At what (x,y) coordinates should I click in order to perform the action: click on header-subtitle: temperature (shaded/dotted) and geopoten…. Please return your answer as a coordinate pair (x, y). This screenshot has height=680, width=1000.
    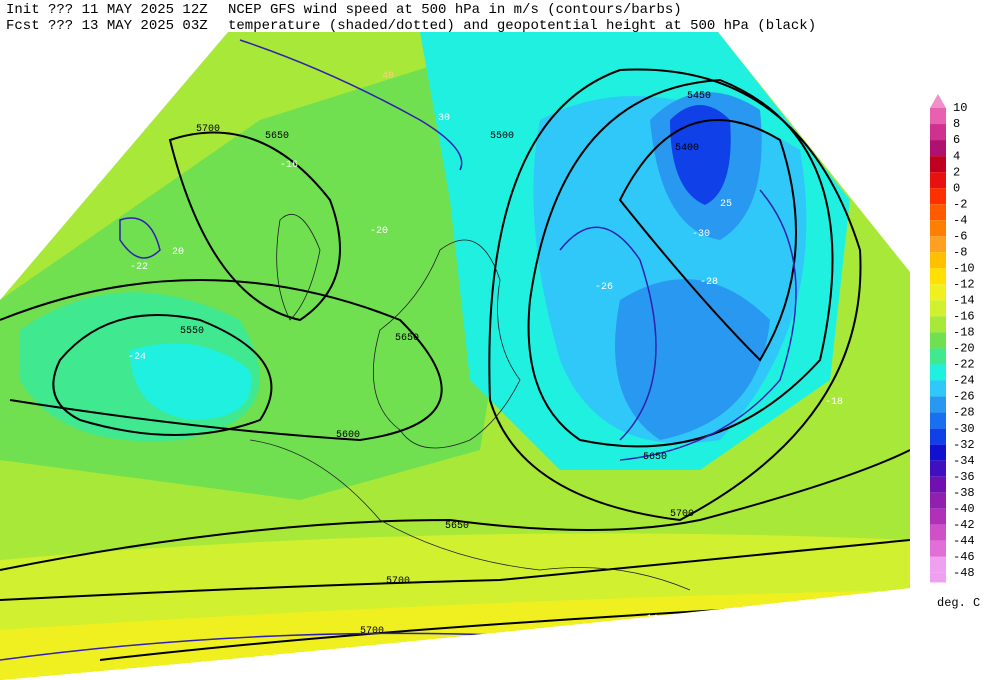
    Looking at the image, I should click on (522, 26).